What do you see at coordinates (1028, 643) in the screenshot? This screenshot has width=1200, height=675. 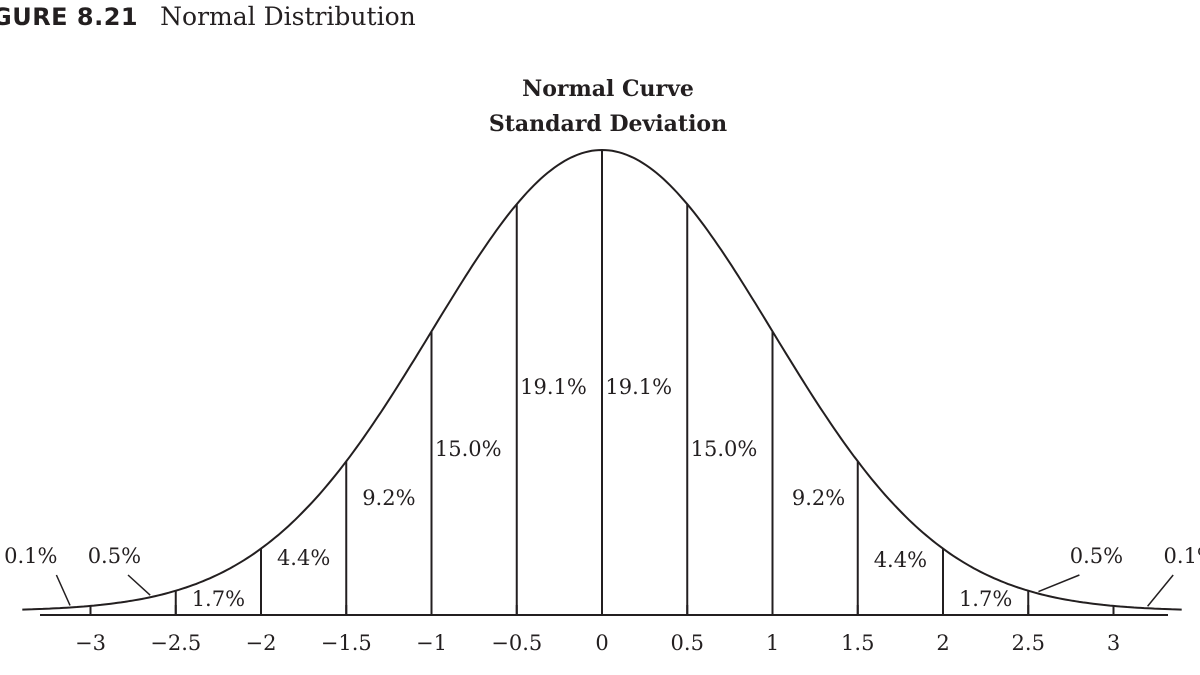 I see `x-tick-label: 2.5` at bounding box center [1028, 643].